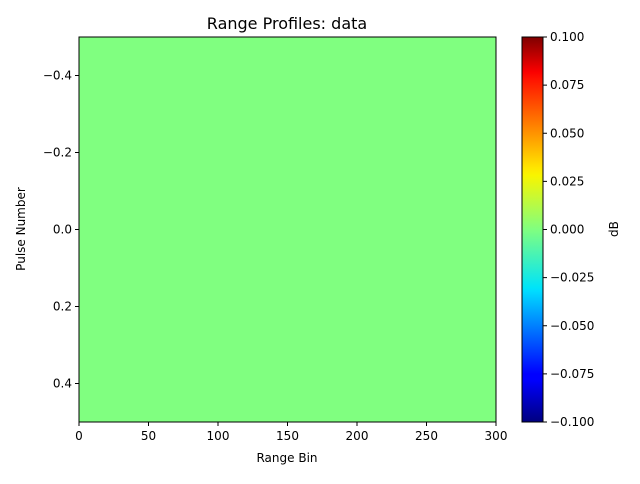 The image size is (640, 484). Describe the element at coordinates (426, 436) in the screenshot. I see `x-tick-label: 250` at that location.